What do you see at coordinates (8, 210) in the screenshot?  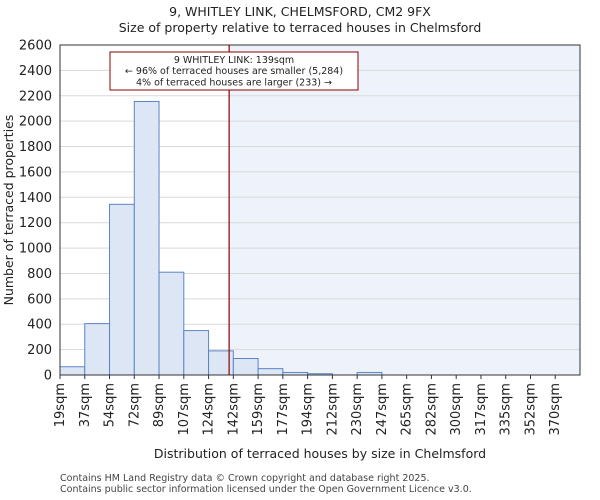 I see `y-axis-label: Number of terraced properties` at bounding box center [8, 210].